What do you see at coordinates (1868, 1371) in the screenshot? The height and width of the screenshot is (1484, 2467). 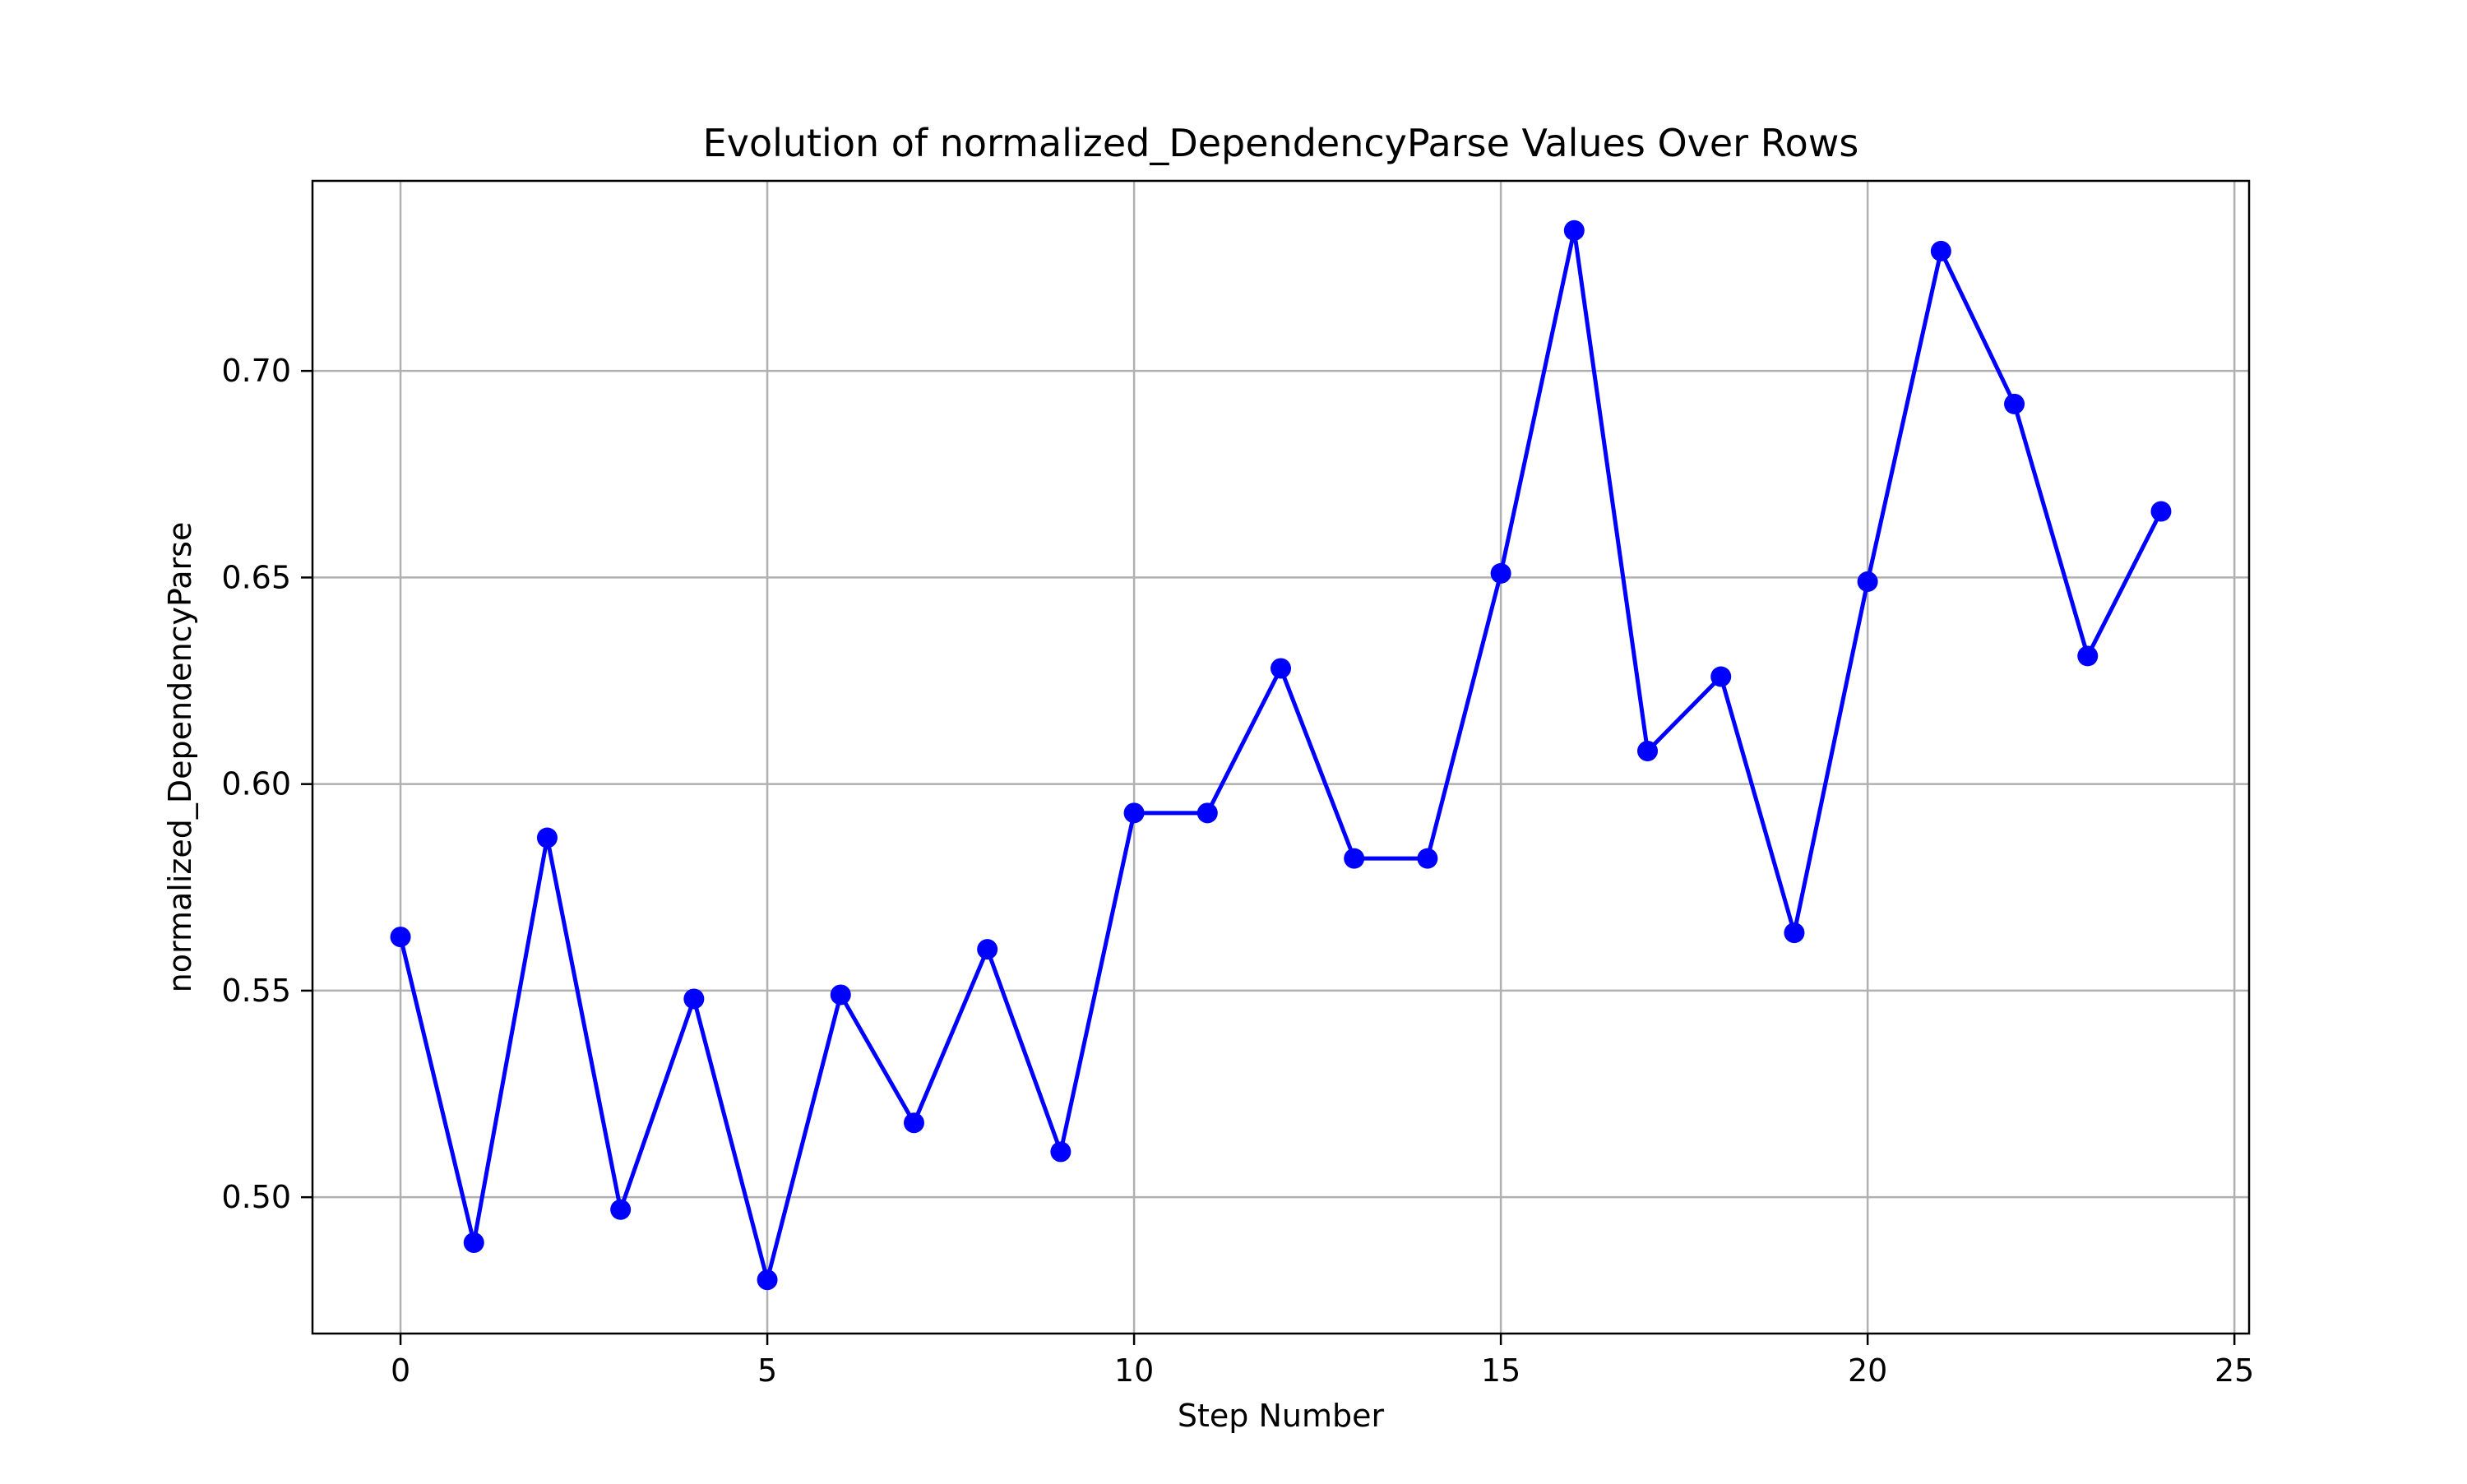 I see `x-tick-label: 20` at bounding box center [1868, 1371].